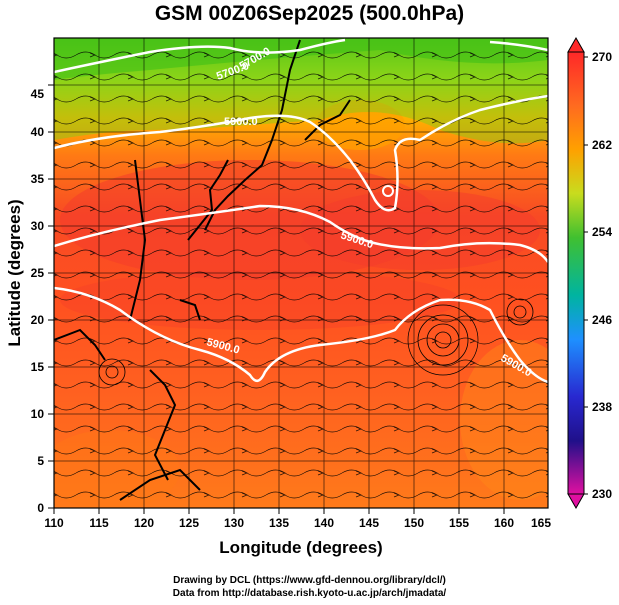 The width and height of the screenshot is (619, 605). Describe the element at coordinates (279, 523) in the screenshot. I see `x-tick-label: 135` at that location.